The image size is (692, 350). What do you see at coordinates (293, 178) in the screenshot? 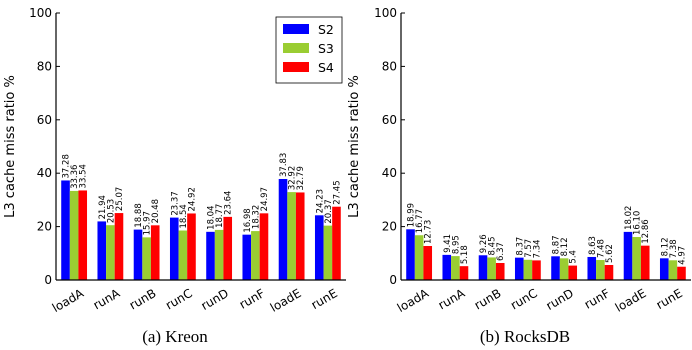
I see `data-label: 32.92` at bounding box center [293, 178].